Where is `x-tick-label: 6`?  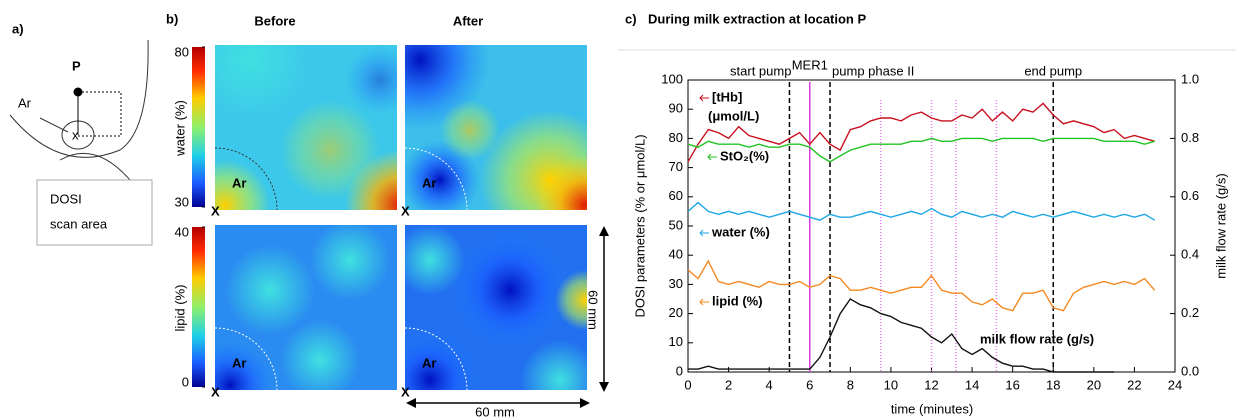 x-tick-label: 6 is located at coordinates (809, 384).